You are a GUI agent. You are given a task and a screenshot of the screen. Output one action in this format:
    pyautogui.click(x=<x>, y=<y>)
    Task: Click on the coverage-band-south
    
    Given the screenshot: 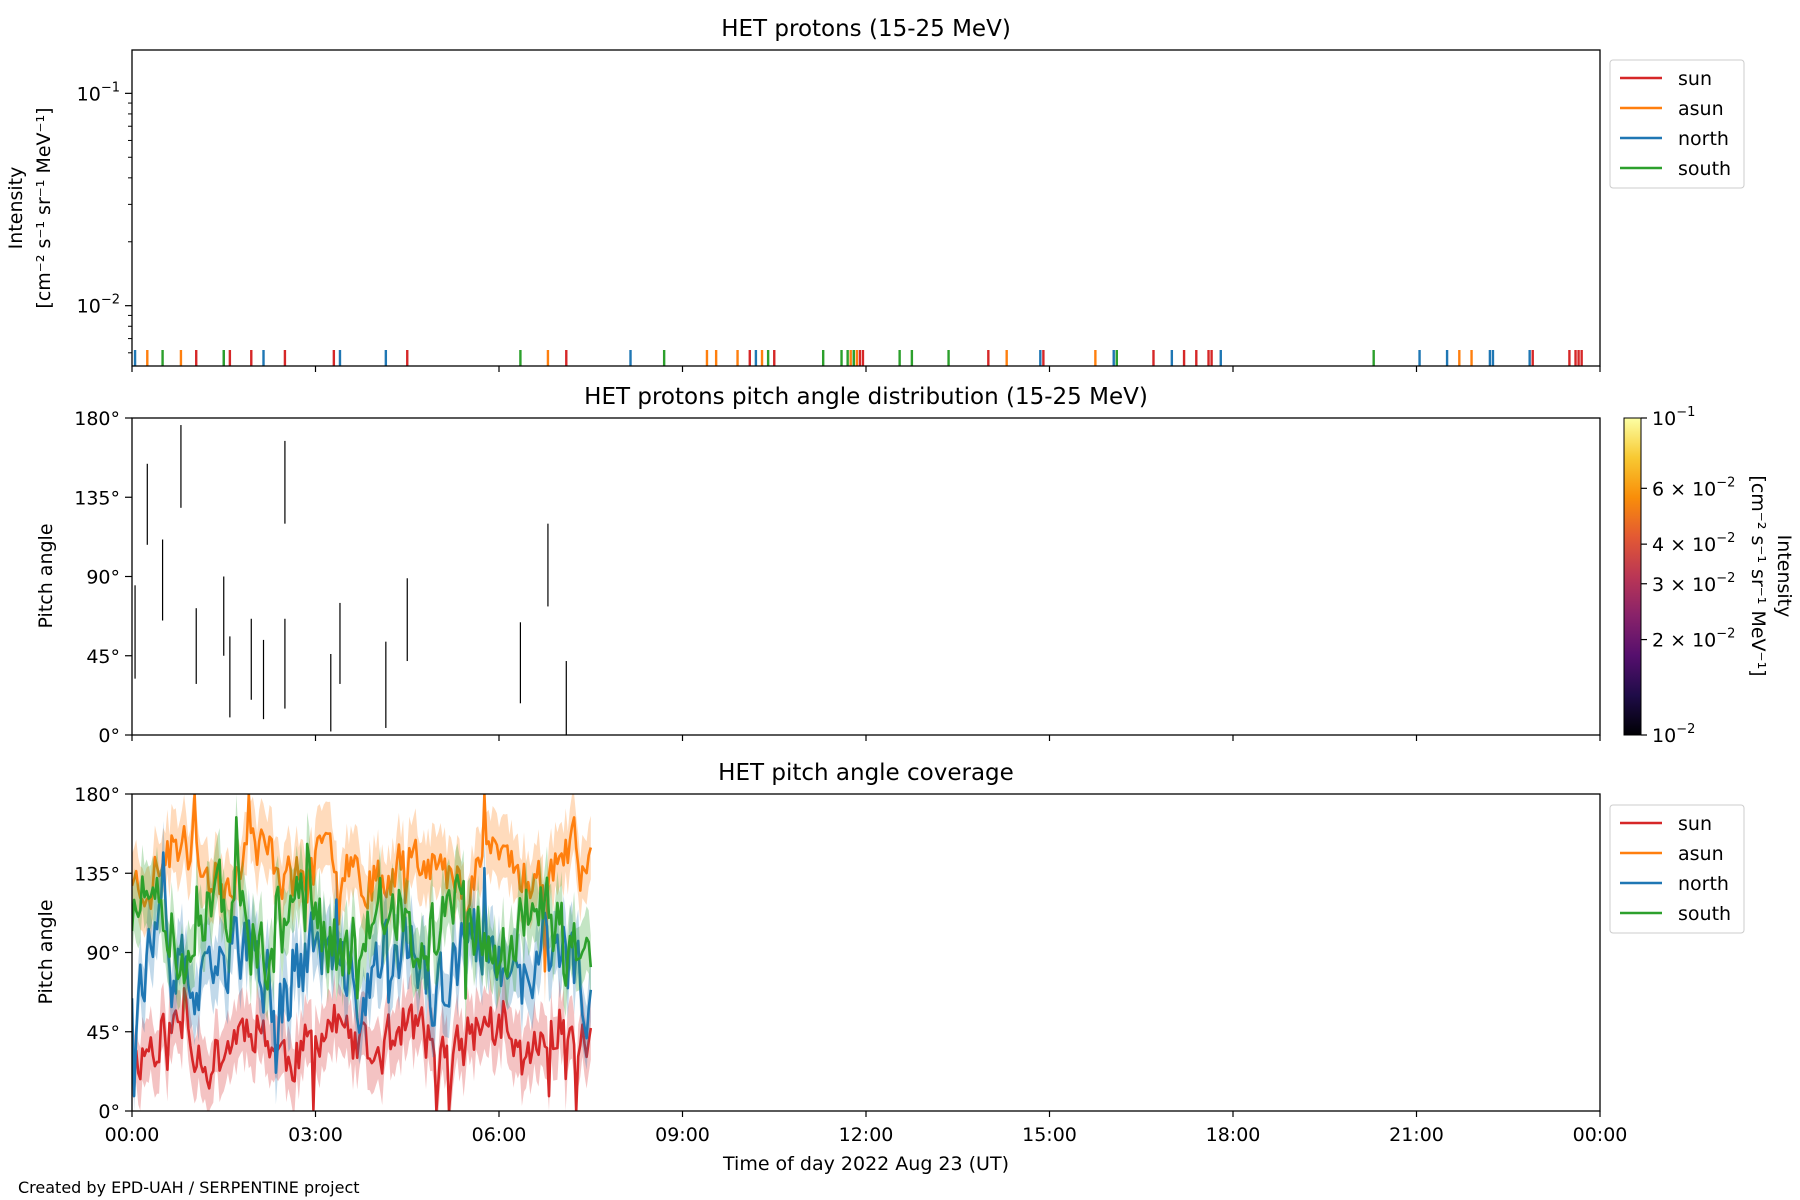 What is the action you would take?
    pyautogui.click(x=361, y=912)
    